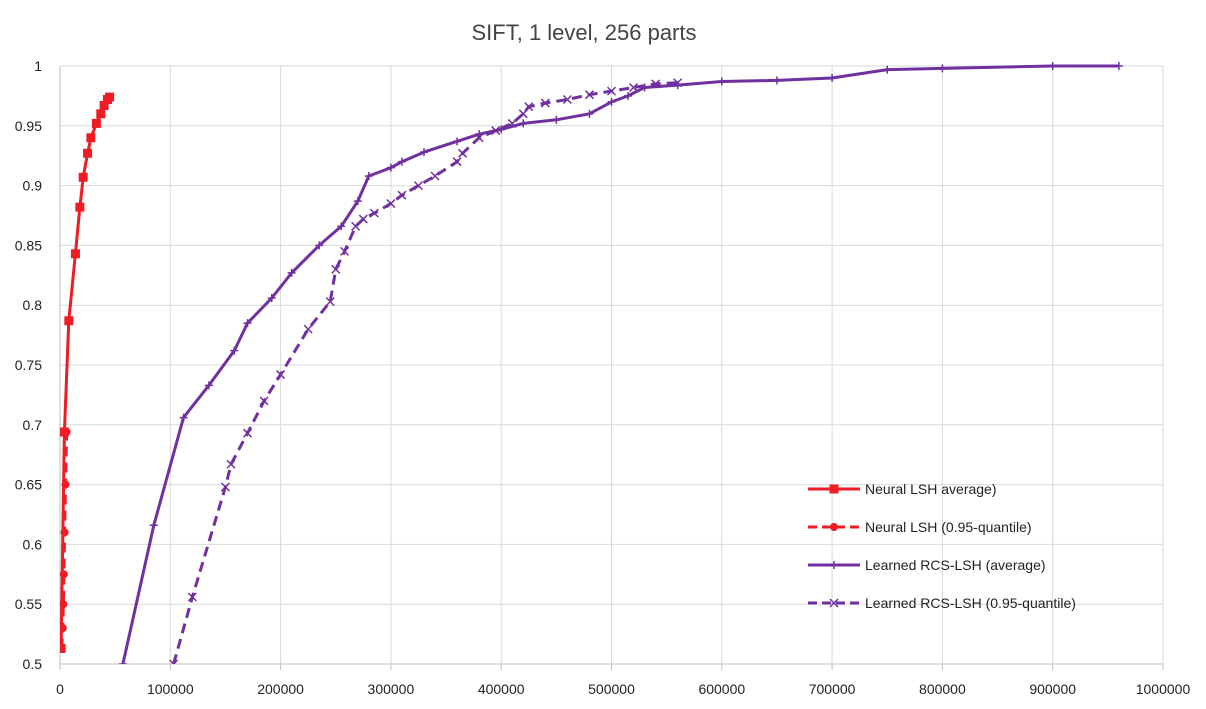 The height and width of the screenshot is (709, 1206). Describe the element at coordinates (28, 485) in the screenshot. I see `y-tick-label: 0.65` at that location.